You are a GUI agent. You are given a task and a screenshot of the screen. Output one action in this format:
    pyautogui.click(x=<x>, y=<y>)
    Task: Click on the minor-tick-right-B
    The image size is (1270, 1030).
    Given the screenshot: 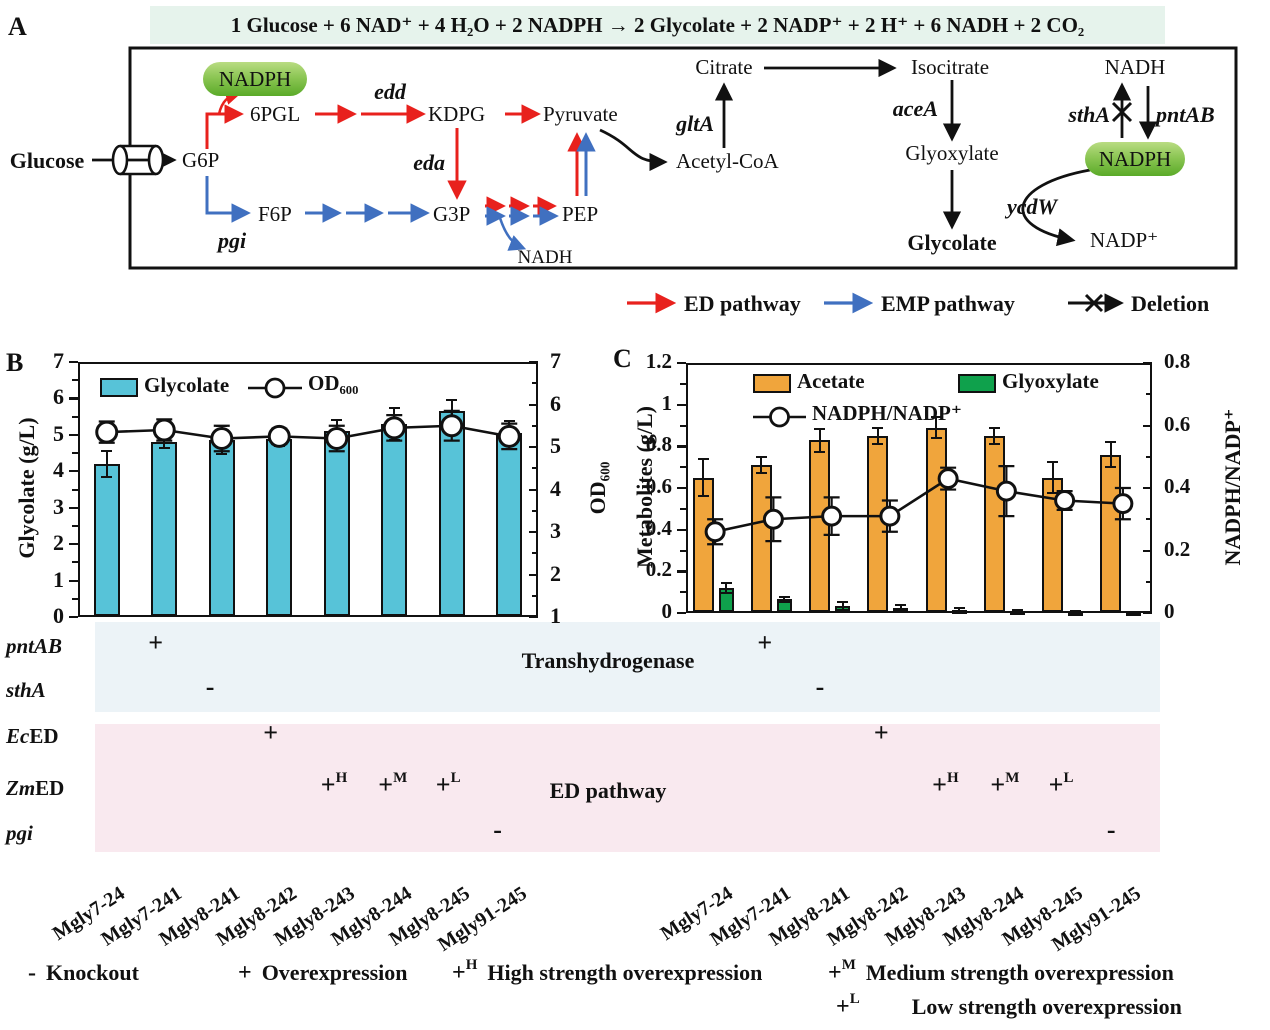 What is the action you would take?
    pyautogui.click(x=535, y=425)
    